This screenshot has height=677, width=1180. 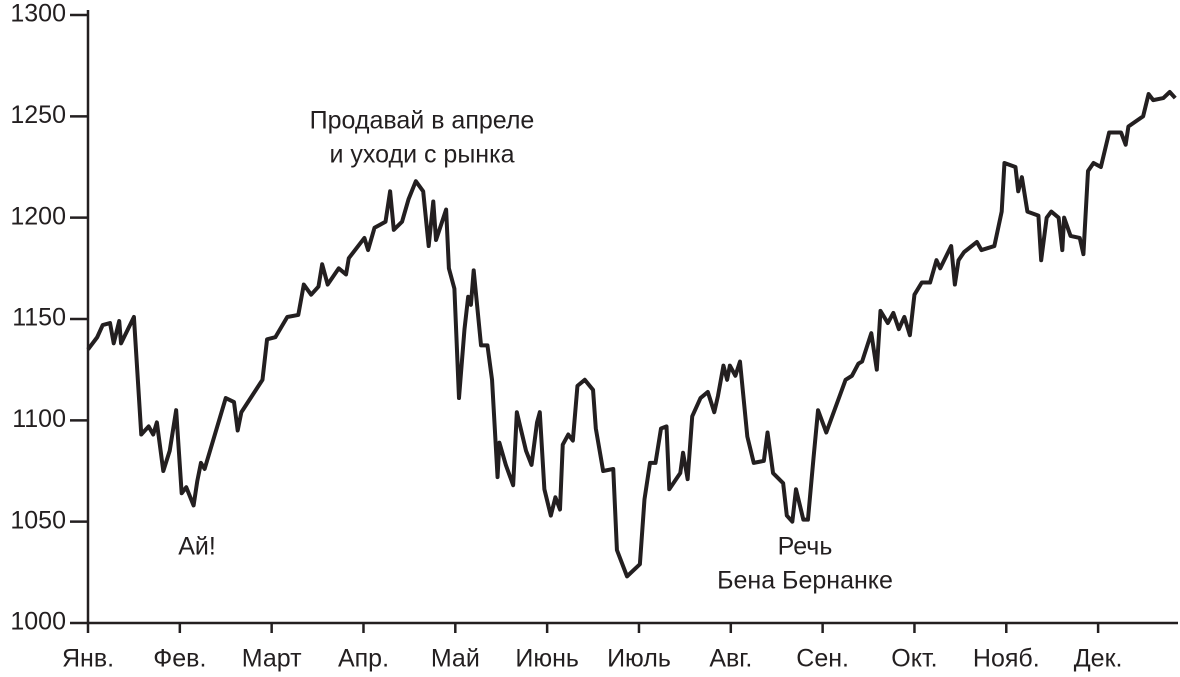 I want to click on x-tick-label: Сен., so click(x=822, y=659).